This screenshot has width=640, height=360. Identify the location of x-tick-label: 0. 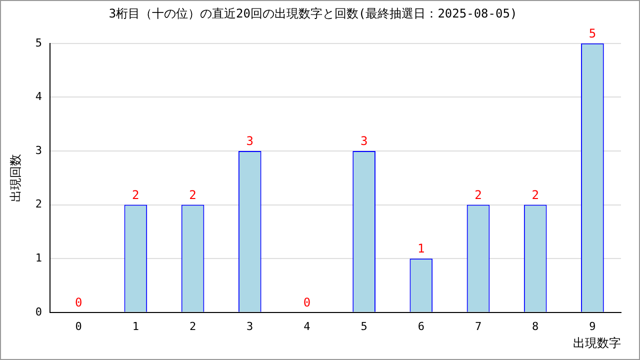
(78, 326).